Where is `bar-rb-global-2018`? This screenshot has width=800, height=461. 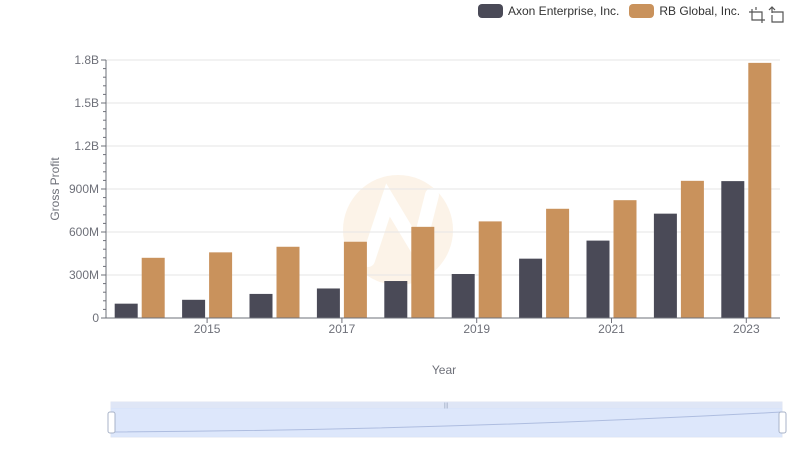 bar-rb-global-2018 is located at coordinates (423, 272).